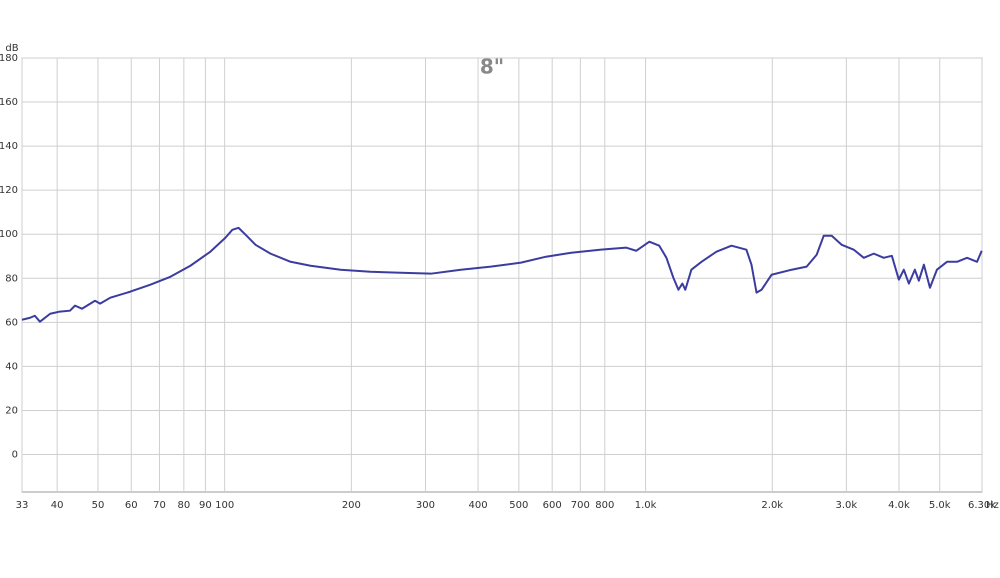 The width and height of the screenshot is (1000, 578). I want to click on x-tick-label: 3.0k, so click(847, 505).